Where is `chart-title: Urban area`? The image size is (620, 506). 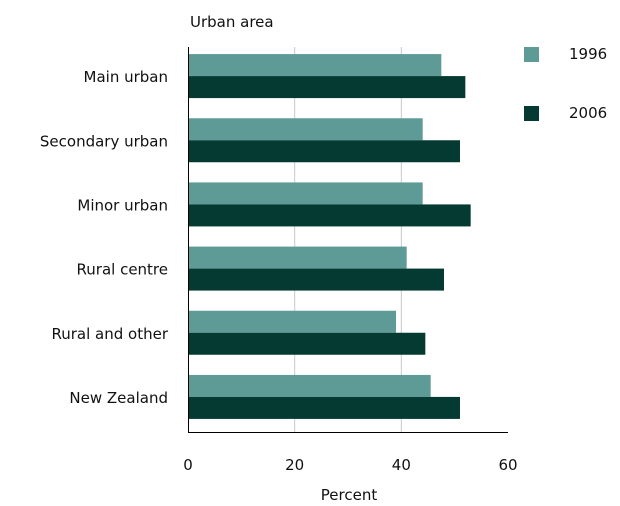
chart-title: Urban area is located at coordinates (232, 22).